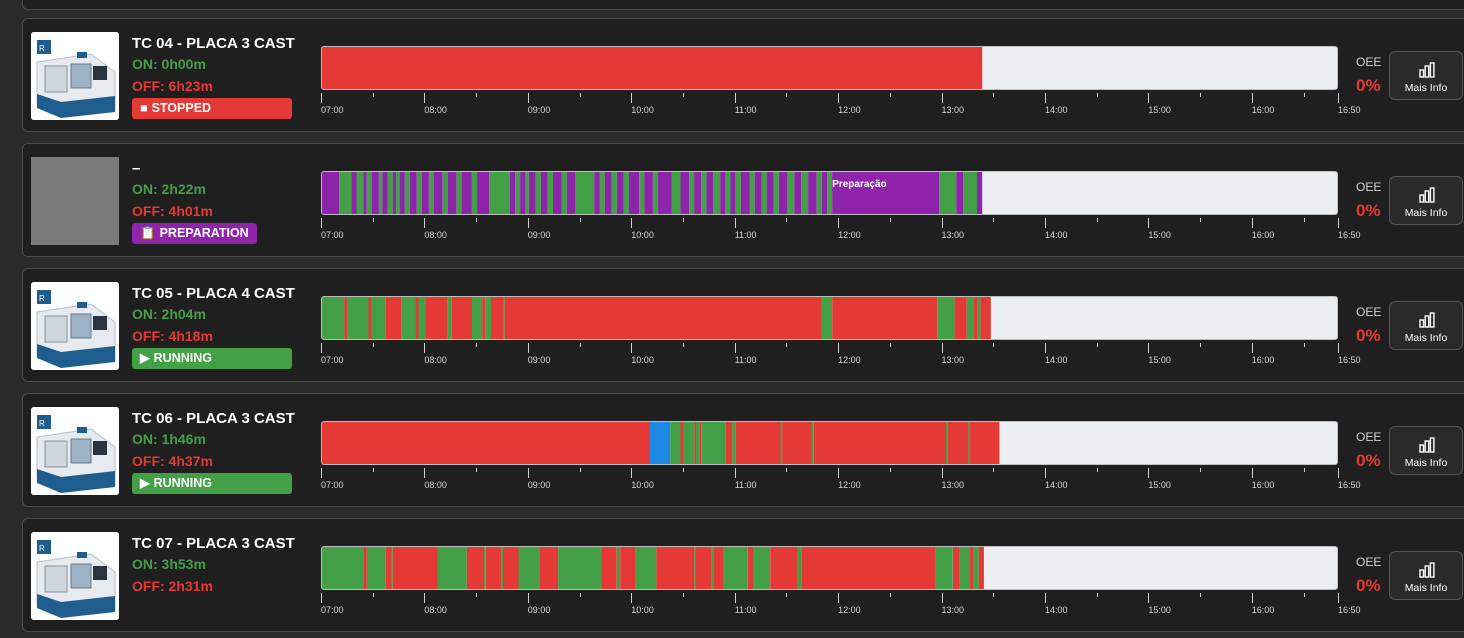 The height and width of the screenshot is (638, 1464). What do you see at coordinates (829, 193) in the screenshot?
I see `timeline-bar: Preparação` at bounding box center [829, 193].